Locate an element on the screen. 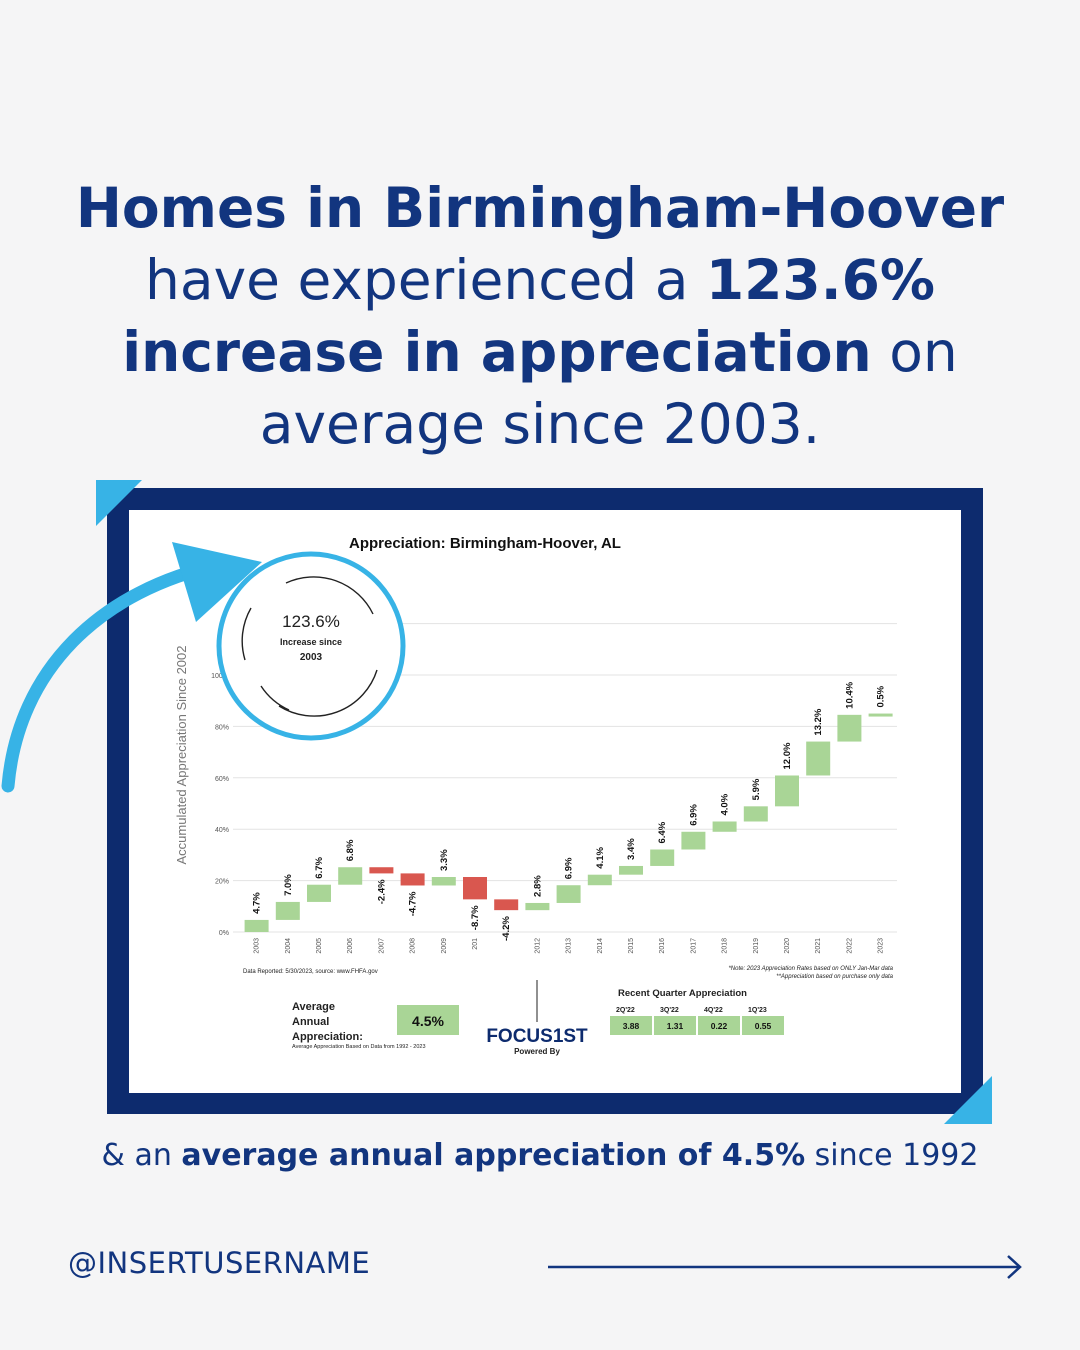  username-handle: @INSERTUSERNAME is located at coordinates (219, 1263).